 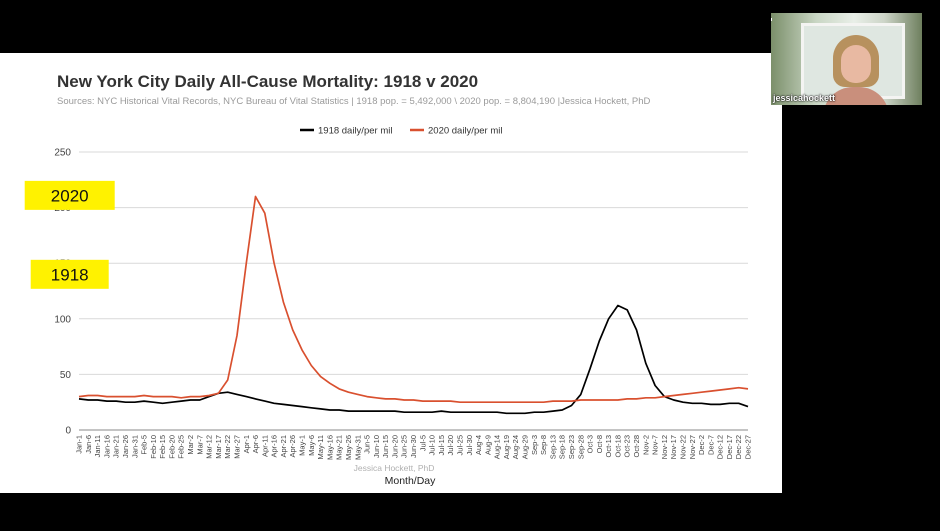 I want to click on x-tick-label: Jun-5, so click(x=367, y=444).